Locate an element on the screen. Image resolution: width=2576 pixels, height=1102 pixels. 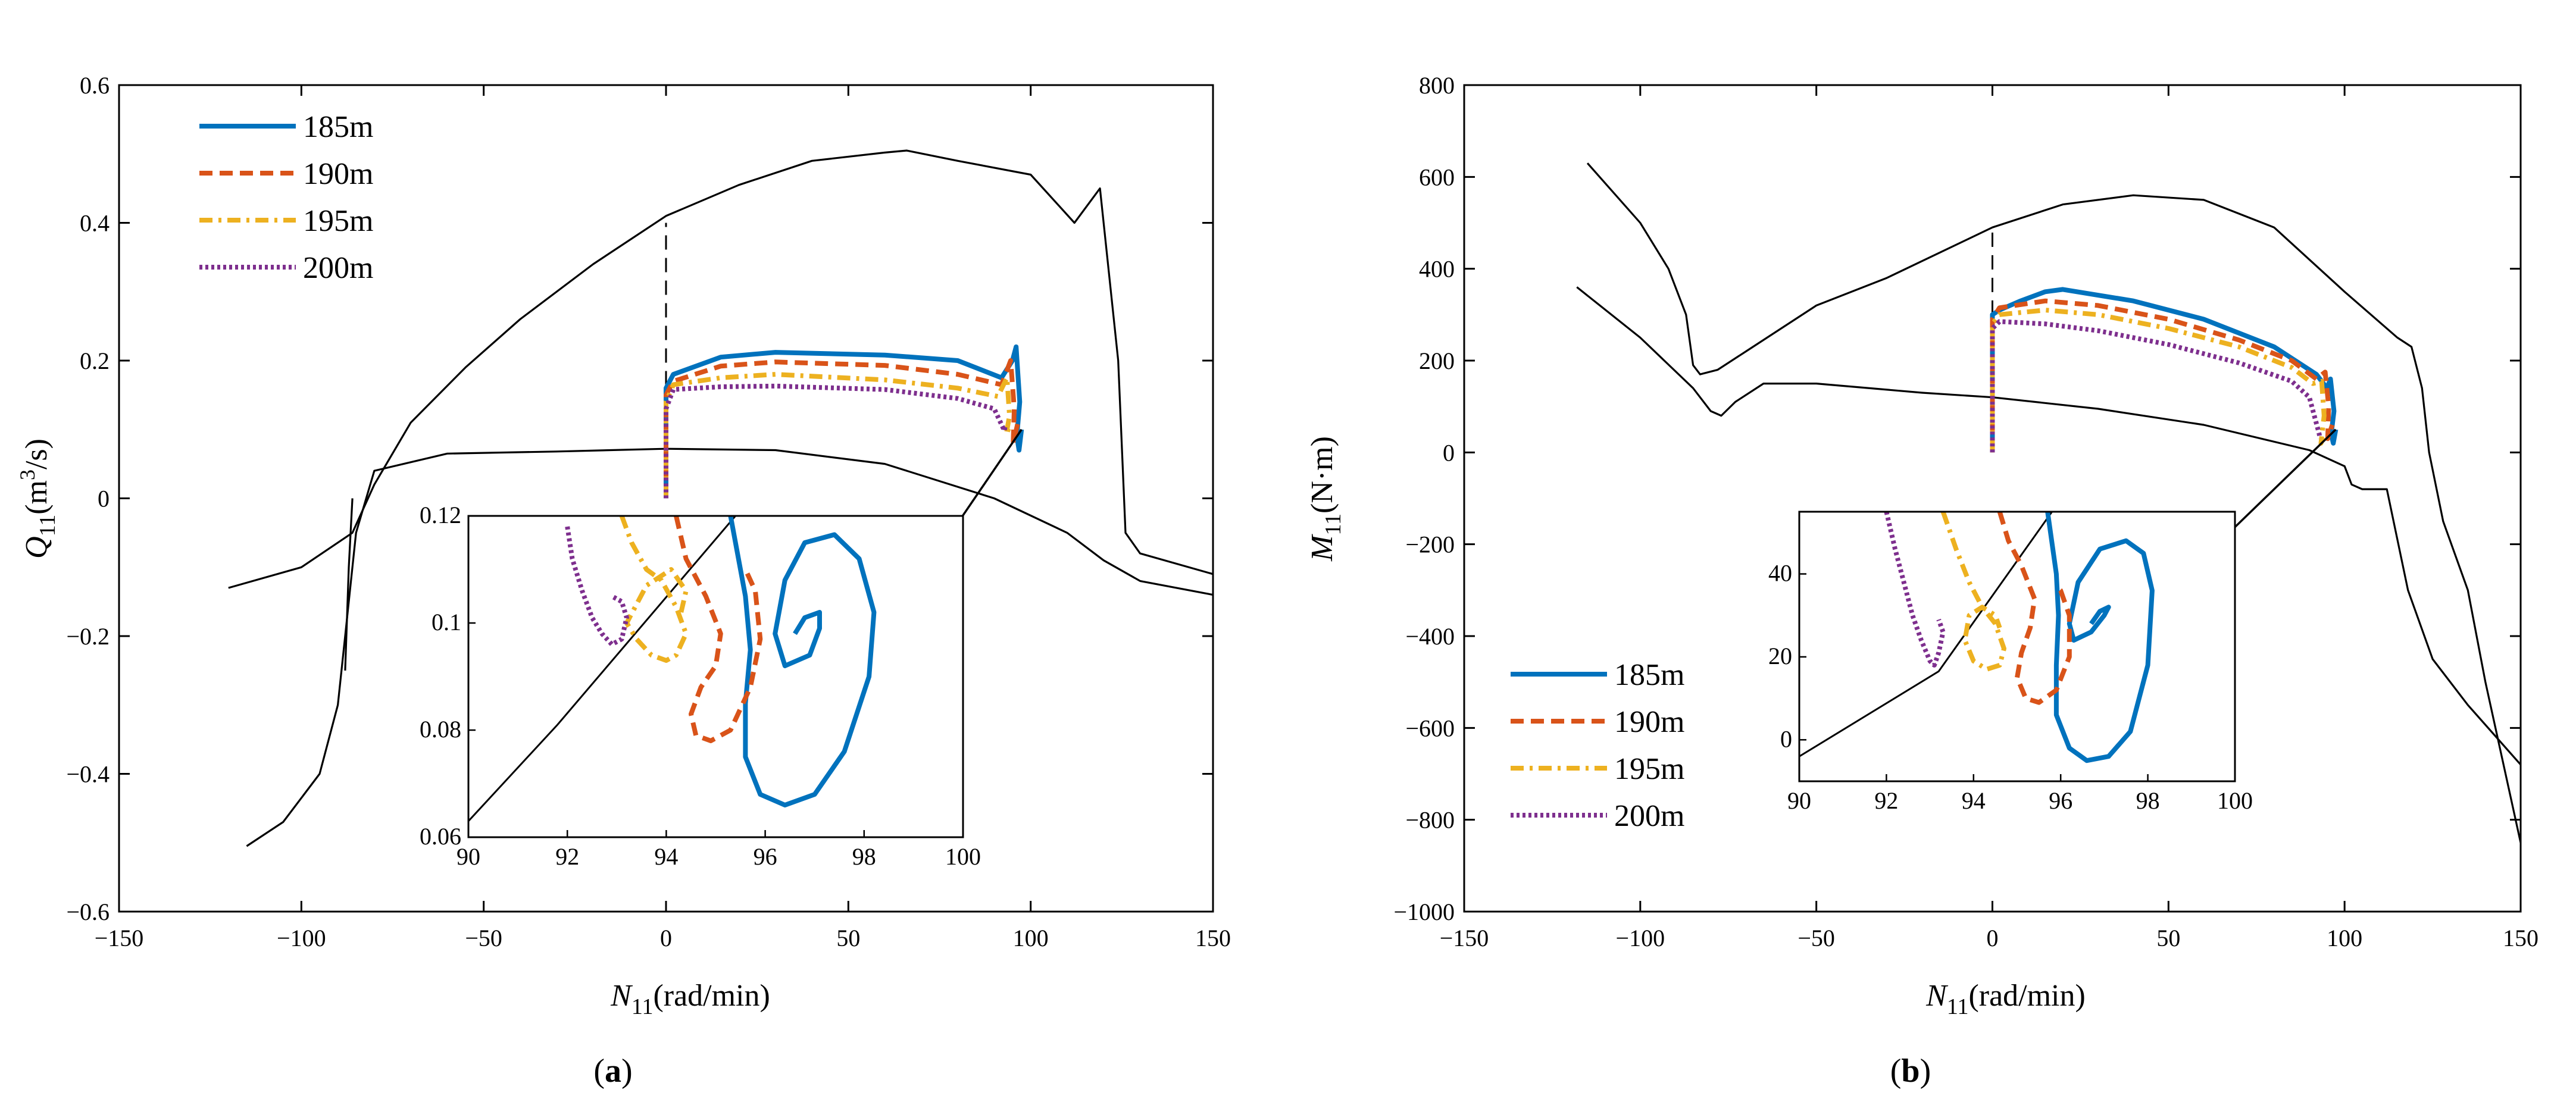
inset-y-tick-label: 0.12 is located at coordinates (440, 515).